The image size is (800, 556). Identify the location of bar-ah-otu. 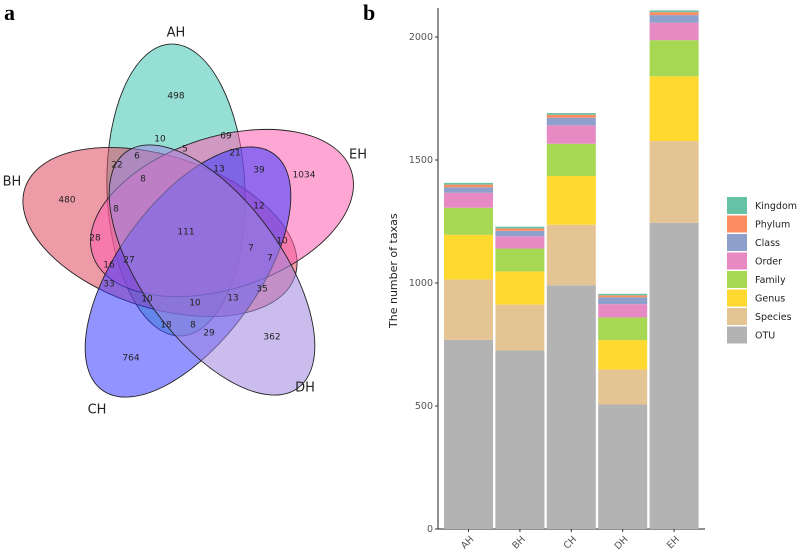
(468, 434).